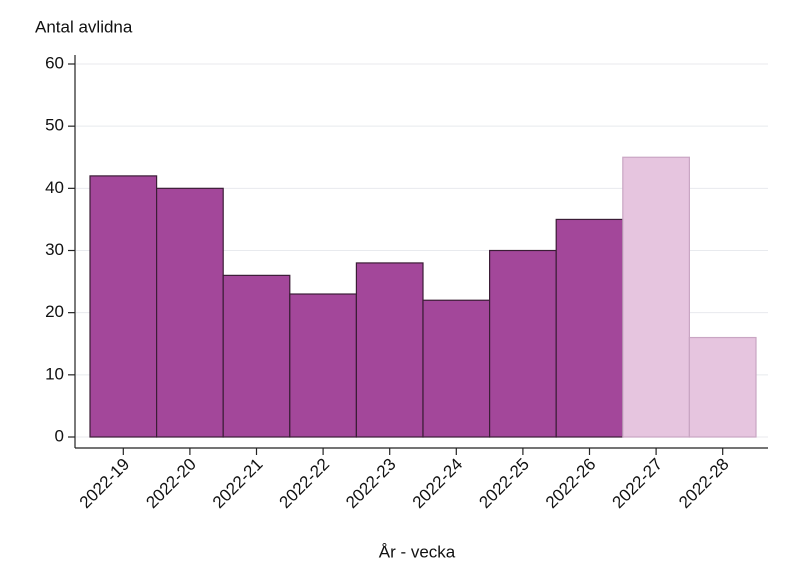 The image size is (803, 572). Describe the element at coordinates (371, 484) in the screenshot. I see `x-tick-label: 2022-23` at that location.